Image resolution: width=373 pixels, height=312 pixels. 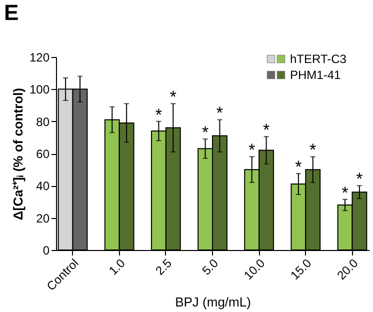 What do you see at coordinates (43, 218) in the screenshot?
I see `y-tick-label: 20` at bounding box center [43, 218].